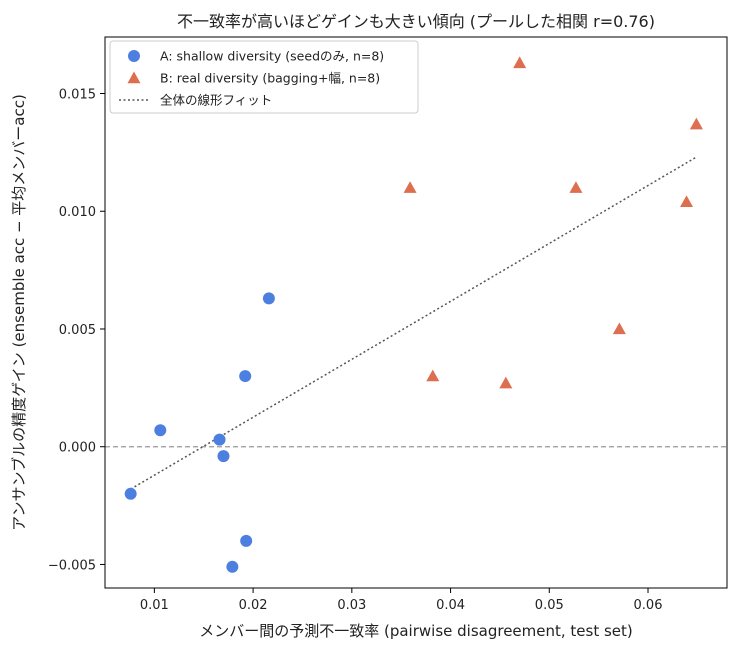 Image resolution: width=737 pixels, height=649 pixels. What do you see at coordinates (77, 448) in the screenshot?
I see `y-tick-label: 0.000` at bounding box center [77, 448].